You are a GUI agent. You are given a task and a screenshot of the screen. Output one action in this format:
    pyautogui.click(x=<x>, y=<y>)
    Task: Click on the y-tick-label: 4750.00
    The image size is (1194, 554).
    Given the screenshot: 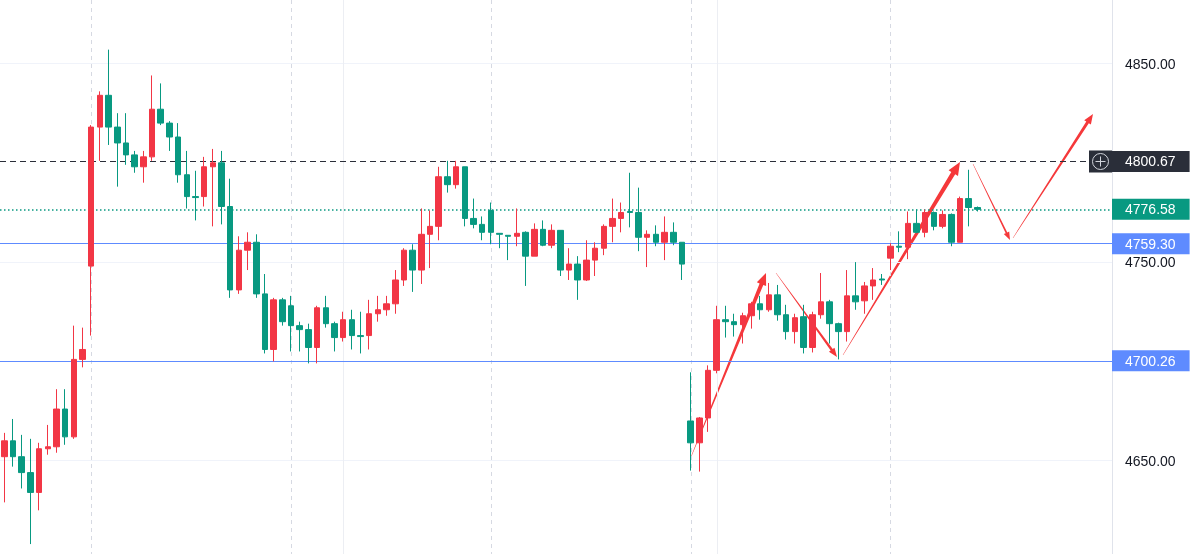 What is the action you would take?
    pyautogui.click(x=1150, y=262)
    